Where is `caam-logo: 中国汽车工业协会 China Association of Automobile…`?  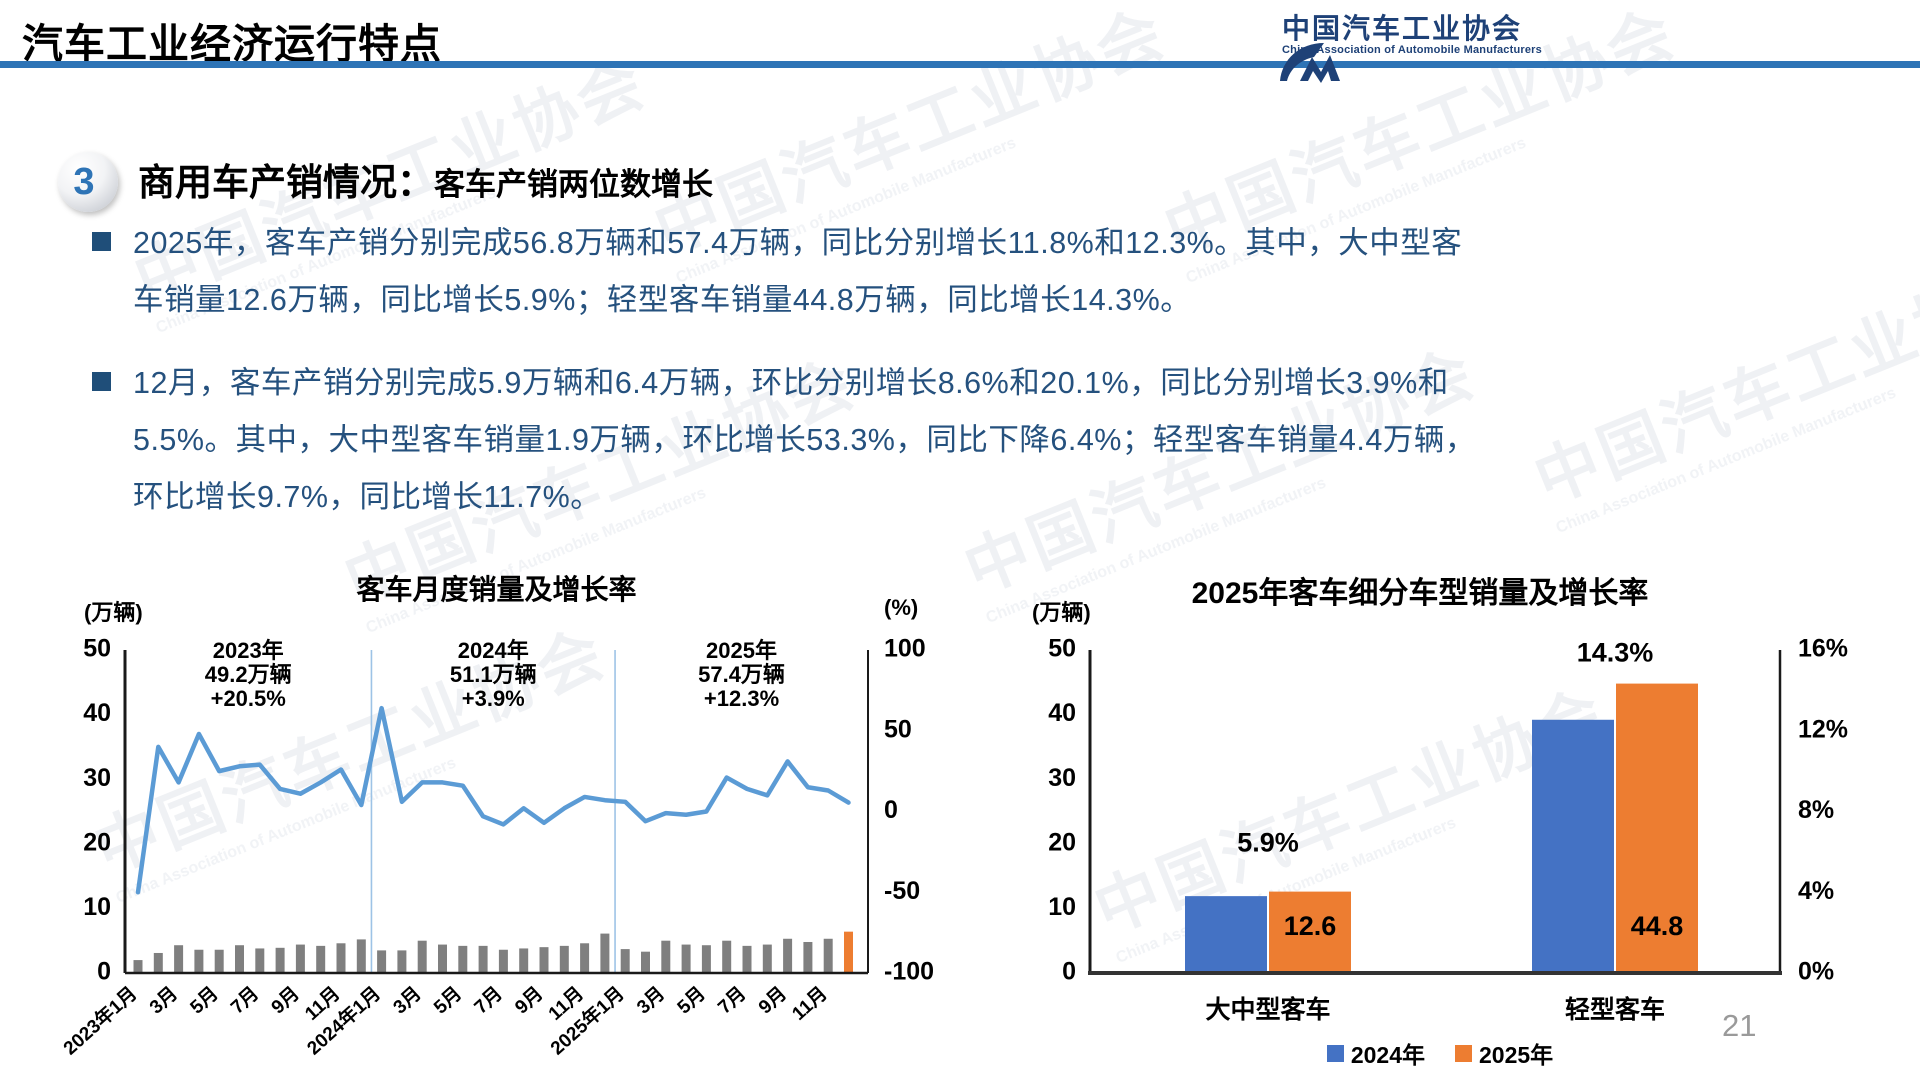
caam-logo: 中国汽车工业协会 China Association of Automobile… is located at coordinates (1407, 48).